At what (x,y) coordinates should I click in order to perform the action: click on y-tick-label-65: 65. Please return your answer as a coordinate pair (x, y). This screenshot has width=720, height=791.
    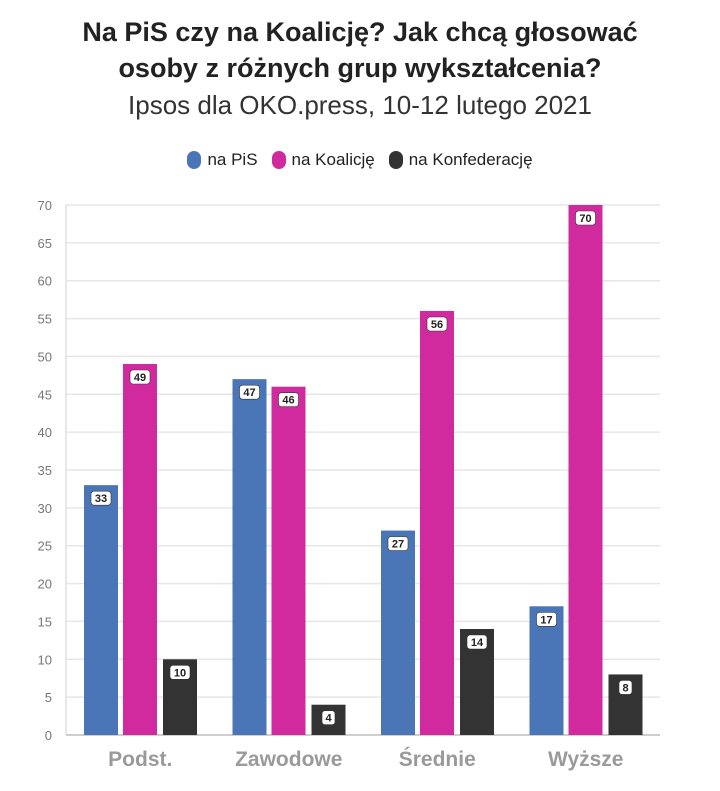
    Looking at the image, I should click on (45, 243).